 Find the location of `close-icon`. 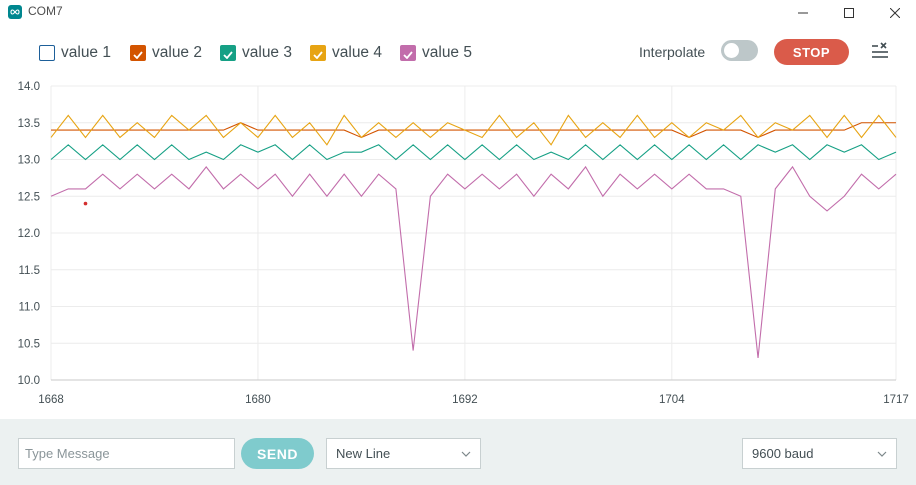

close-icon is located at coordinates (895, 12).